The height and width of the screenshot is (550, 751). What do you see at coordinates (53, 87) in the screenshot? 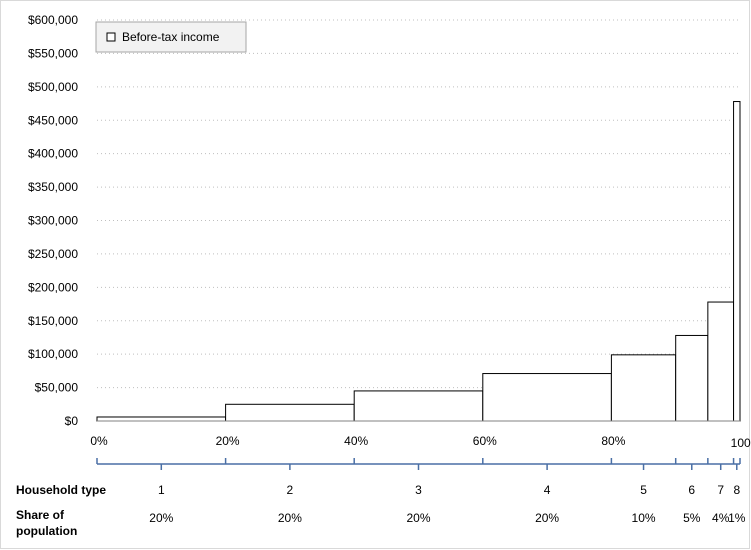
I see `y-tick-label: $500,000` at bounding box center [53, 87].